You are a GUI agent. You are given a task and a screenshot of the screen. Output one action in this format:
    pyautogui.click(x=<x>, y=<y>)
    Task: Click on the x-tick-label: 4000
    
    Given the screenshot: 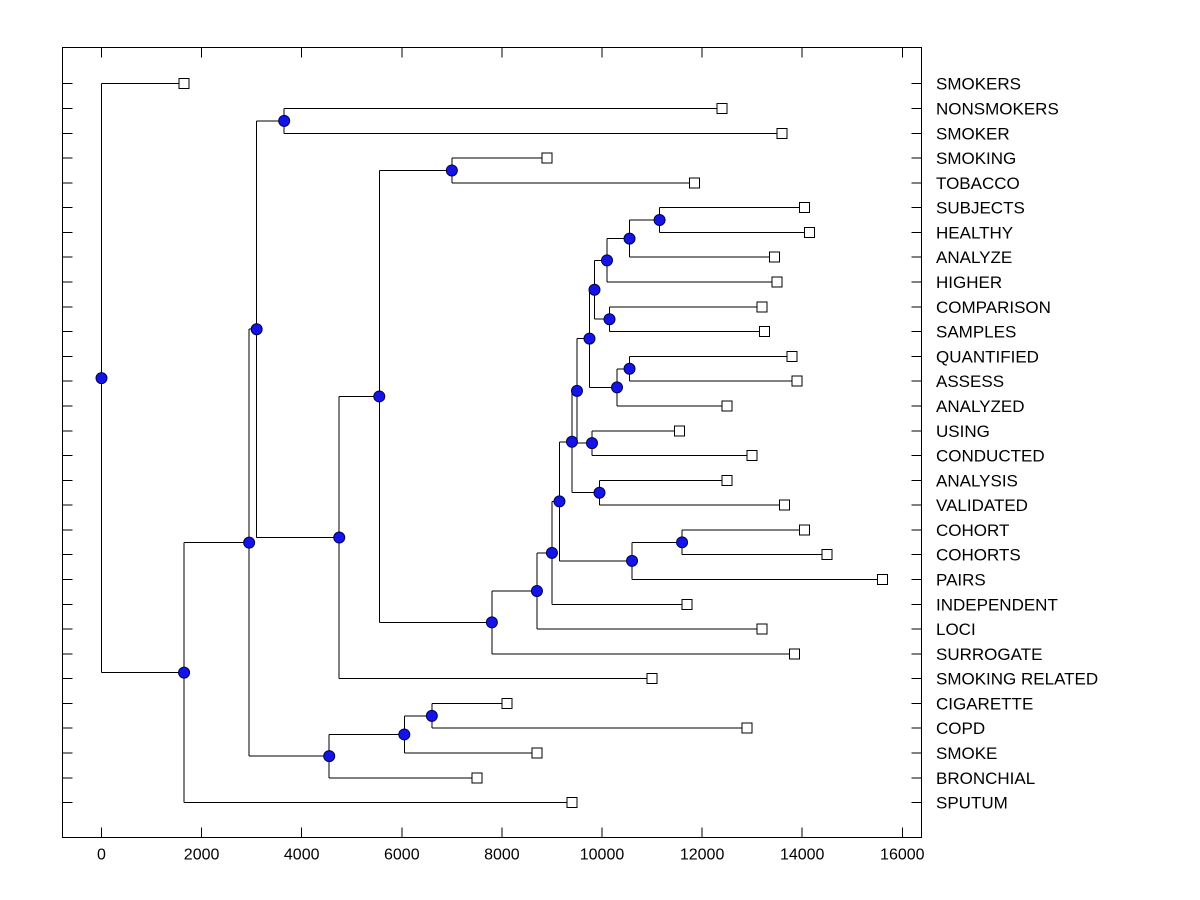 What is the action you would take?
    pyautogui.click(x=302, y=855)
    